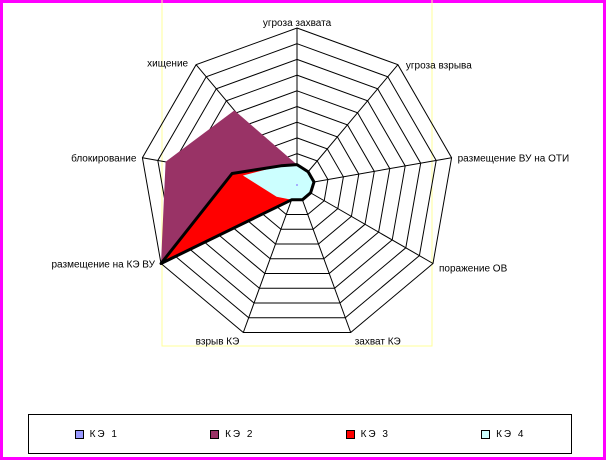  What do you see at coordinates (278, 182) in the screenshot?
I see `series-4-area` at bounding box center [278, 182].